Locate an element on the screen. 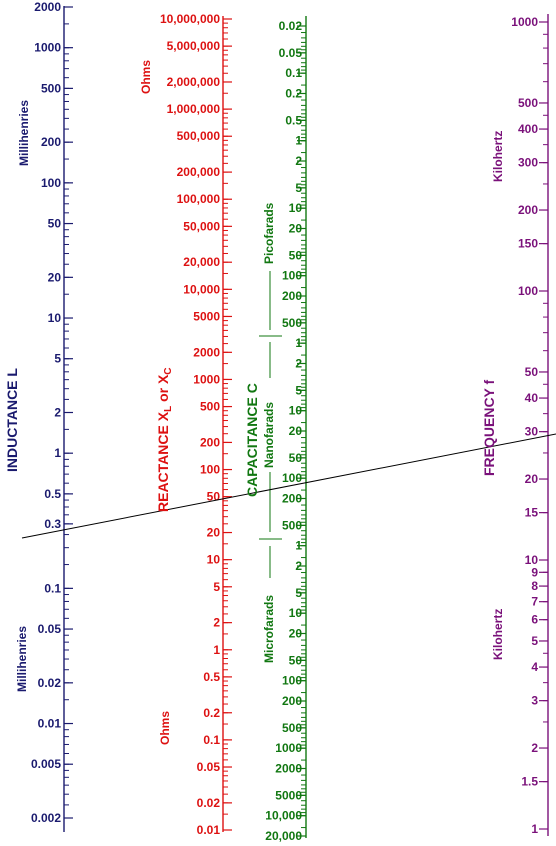 This screenshot has height=846, width=556. reactance-tick-label: 20 is located at coordinates (214, 533).